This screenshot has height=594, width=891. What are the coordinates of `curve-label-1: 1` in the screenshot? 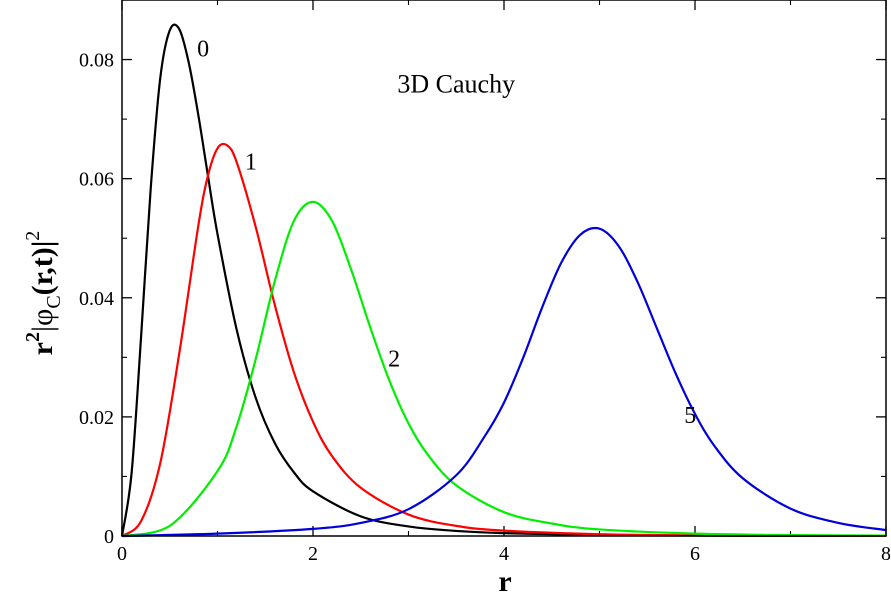 It's located at (251, 163).